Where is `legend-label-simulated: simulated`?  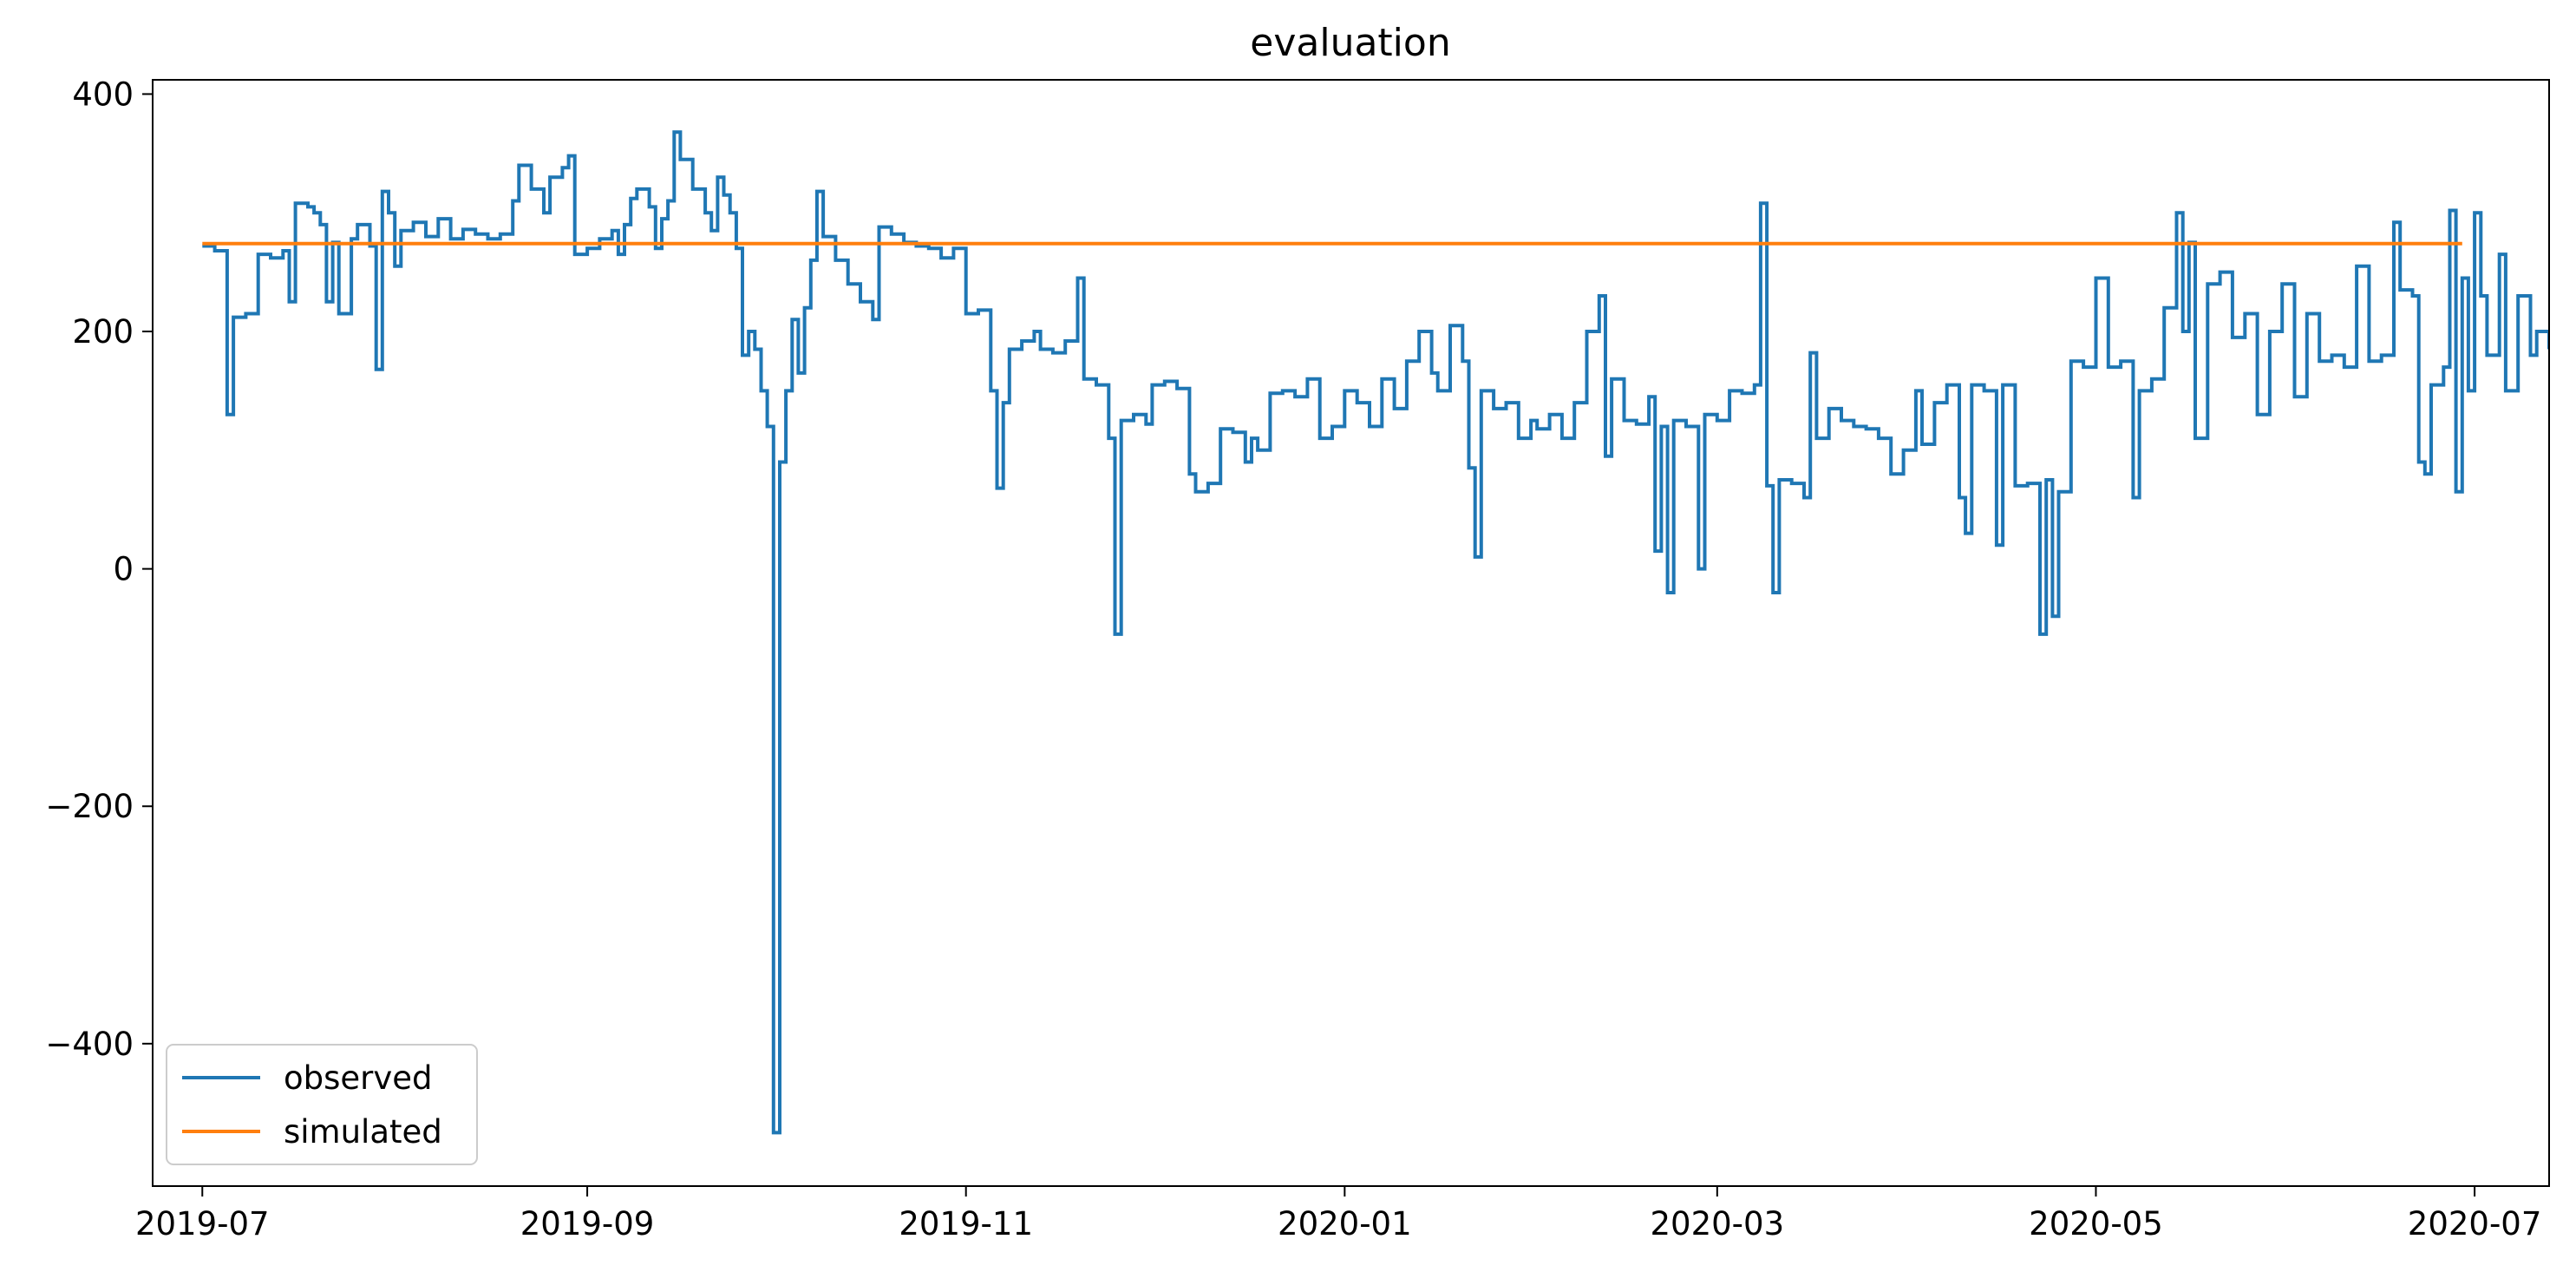
legend-label-simulated: simulated is located at coordinates (363, 1132).